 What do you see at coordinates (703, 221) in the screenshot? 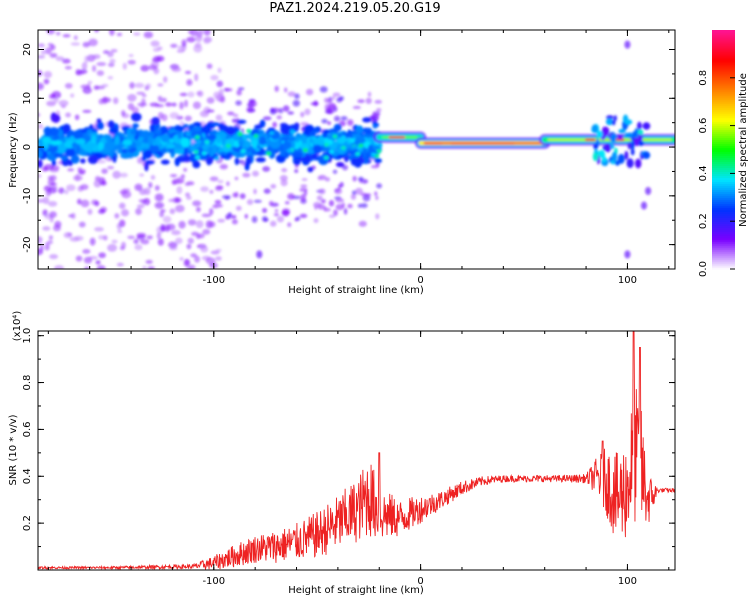
I see `colorbar-tick-label: 0.2` at bounding box center [703, 221].